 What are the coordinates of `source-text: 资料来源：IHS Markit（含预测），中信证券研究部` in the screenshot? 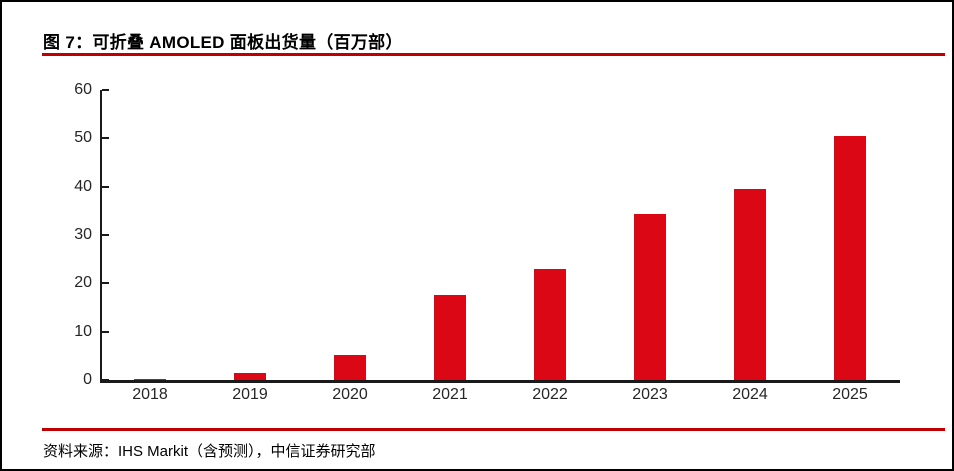 It's located at (209, 451).